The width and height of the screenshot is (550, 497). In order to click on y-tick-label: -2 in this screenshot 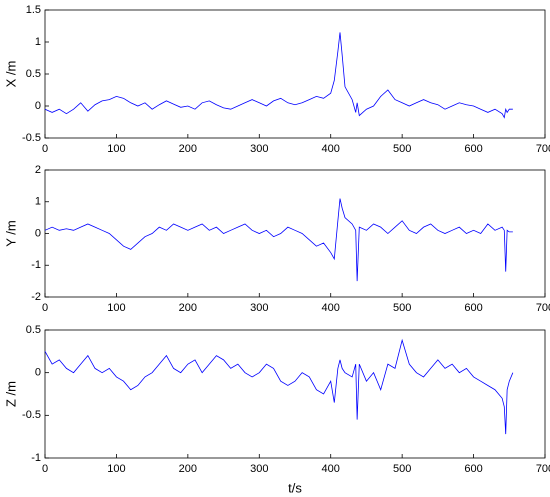, I will do `click(36, 297)`.